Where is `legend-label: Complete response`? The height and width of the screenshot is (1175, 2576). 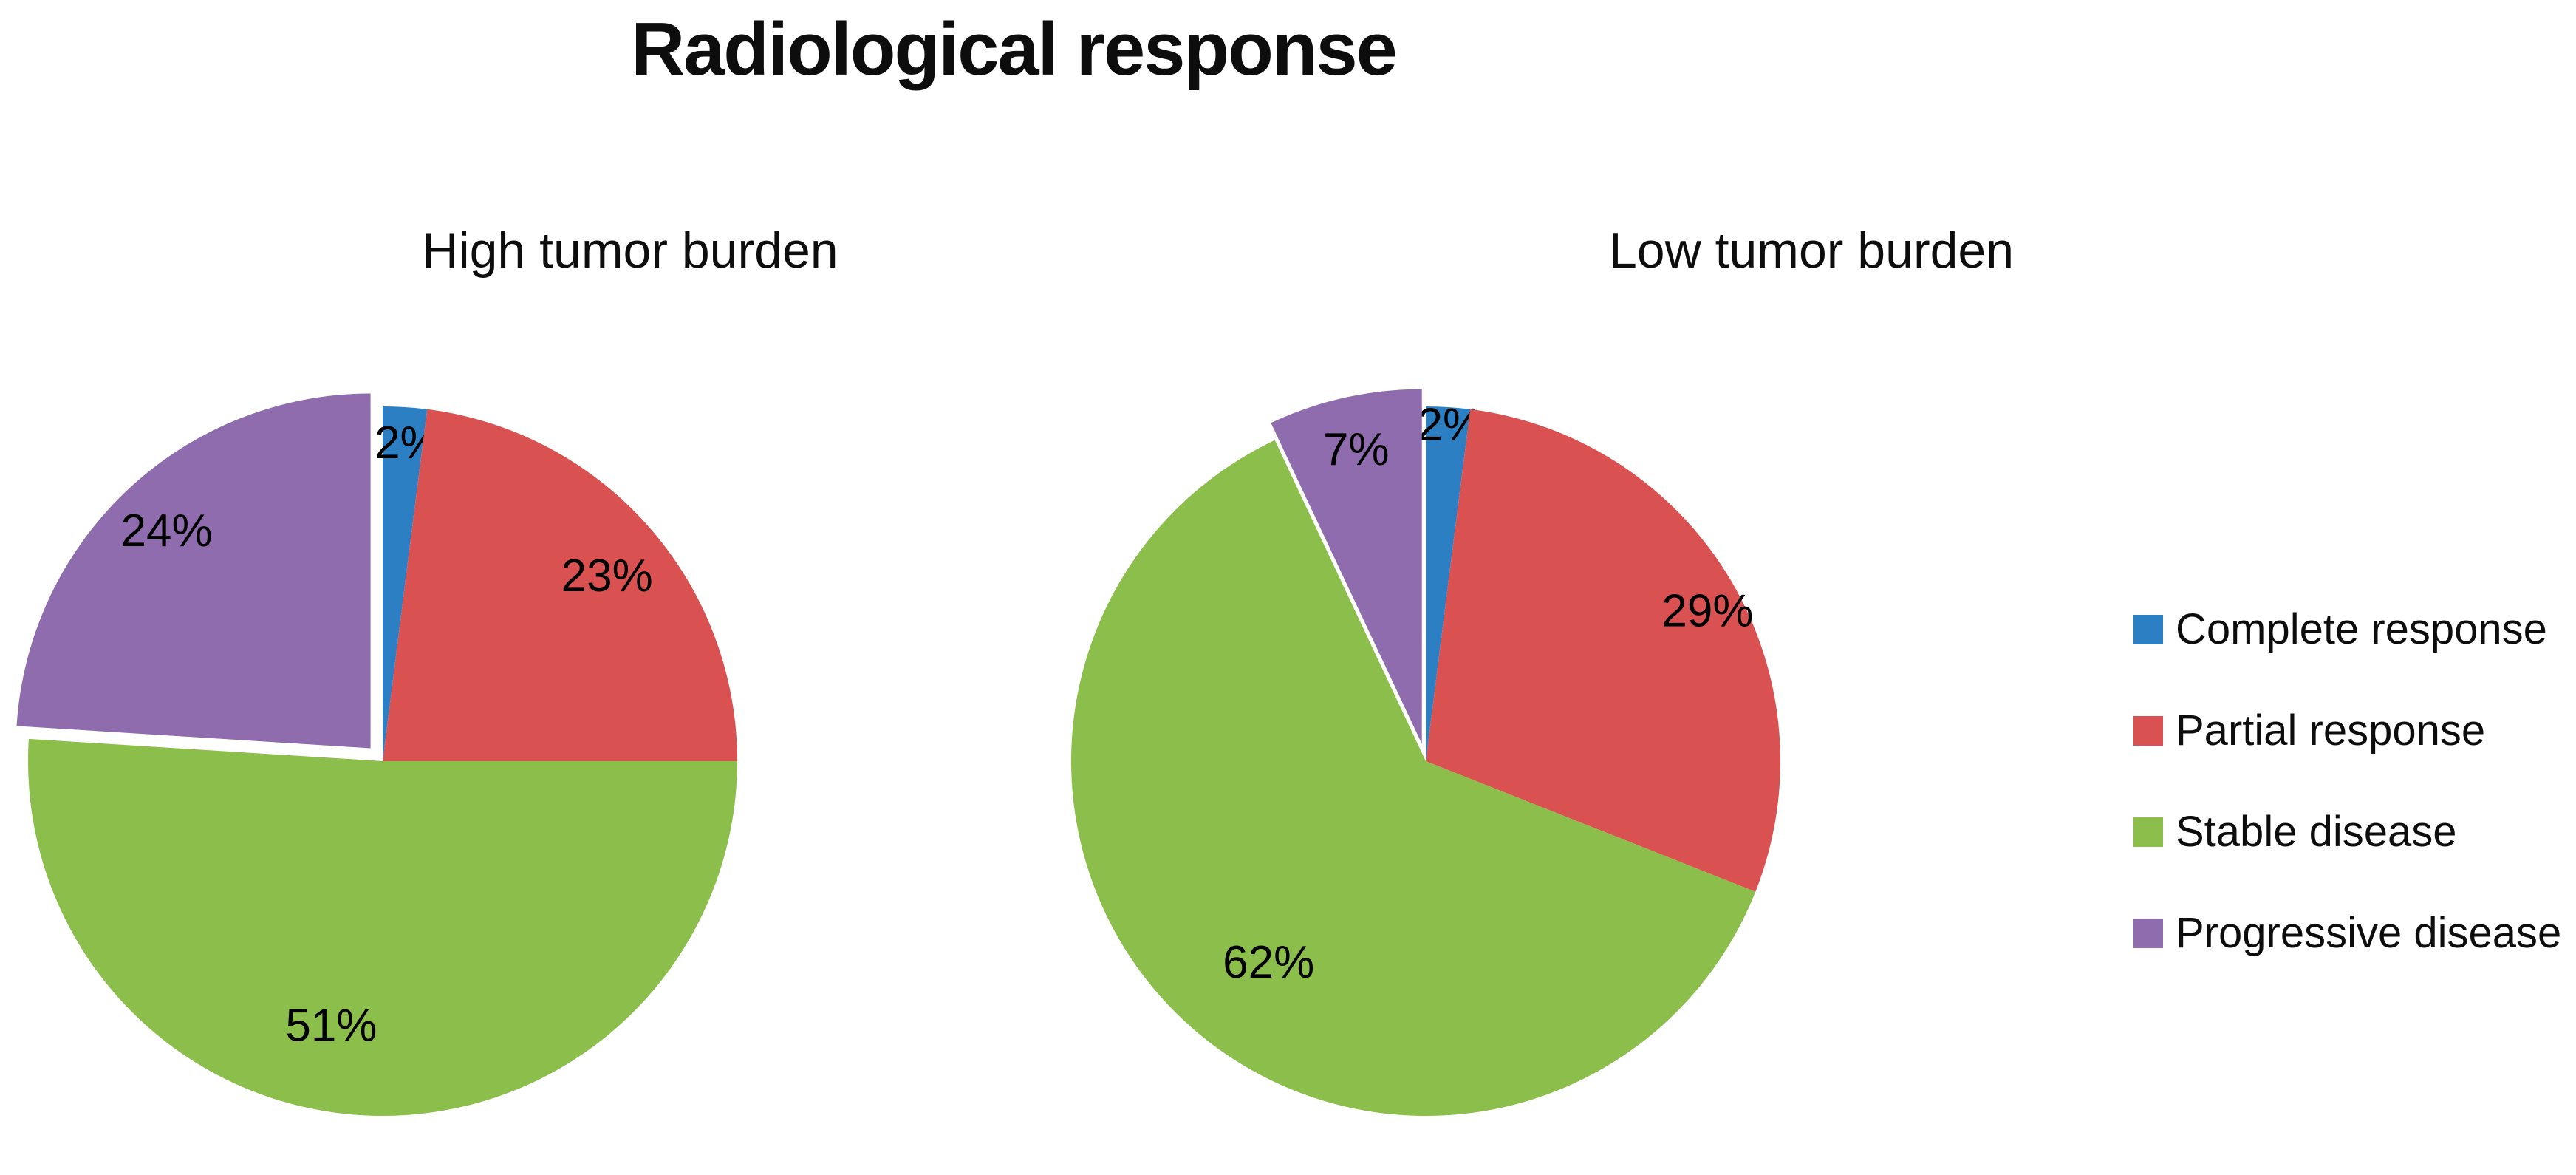
legend-label: Complete response is located at coordinates (2361, 629).